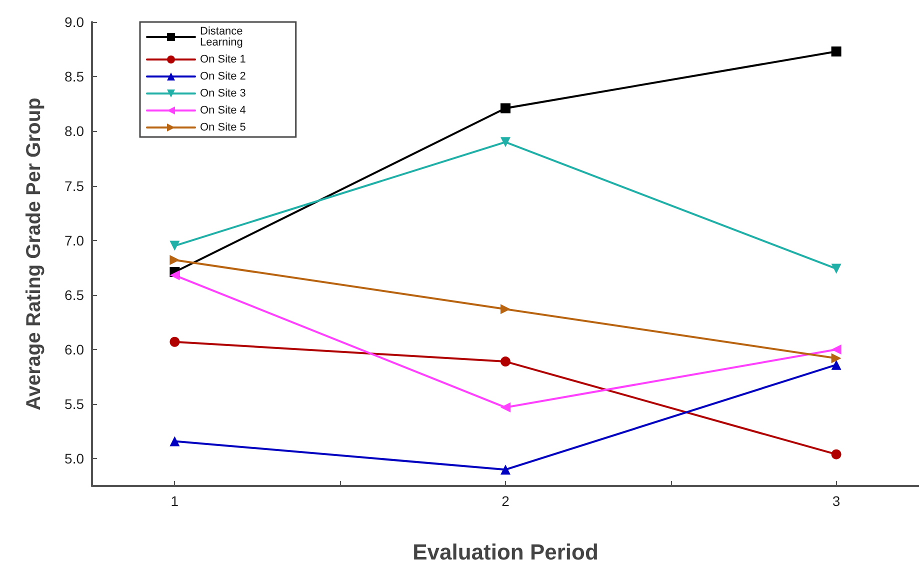 This screenshot has height=568, width=919. What do you see at coordinates (223, 94) in the screenshot?
I see `legend-label: On Site 3` at bounding box center [223, 94].